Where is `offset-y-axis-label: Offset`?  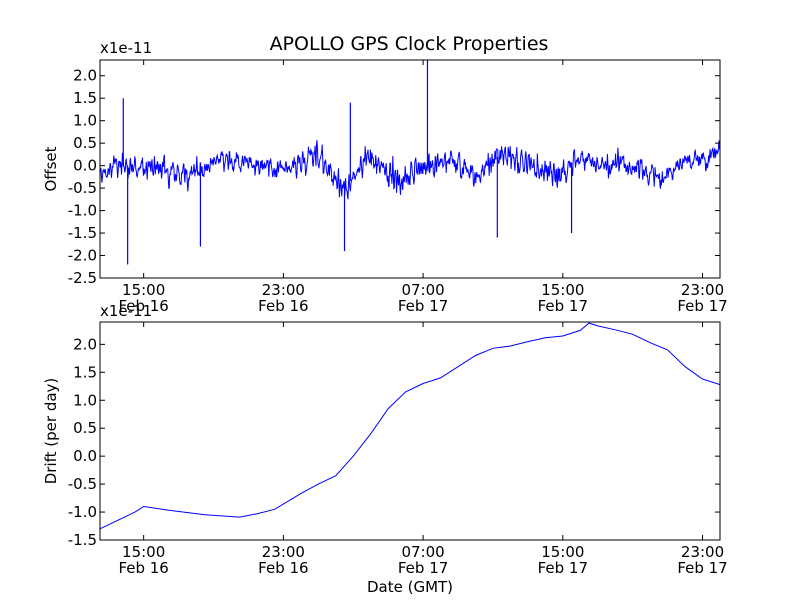 offset-y-axis-label: Offset is located at coordinates (51, 168).